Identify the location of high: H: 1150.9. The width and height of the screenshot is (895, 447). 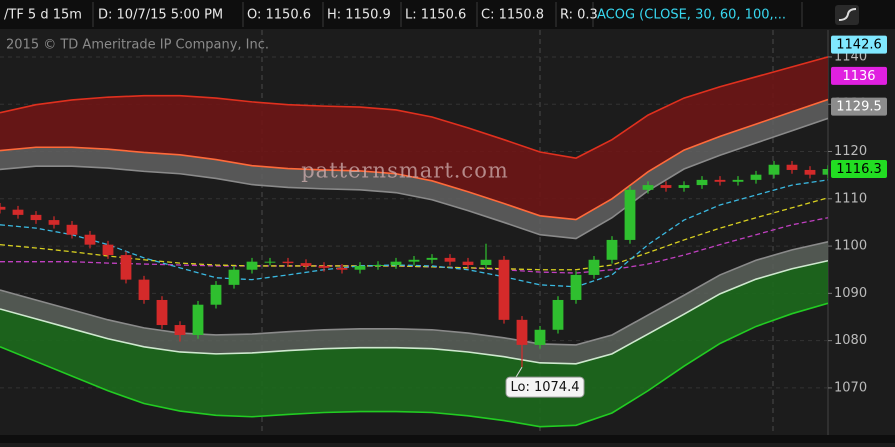
(359, 15).